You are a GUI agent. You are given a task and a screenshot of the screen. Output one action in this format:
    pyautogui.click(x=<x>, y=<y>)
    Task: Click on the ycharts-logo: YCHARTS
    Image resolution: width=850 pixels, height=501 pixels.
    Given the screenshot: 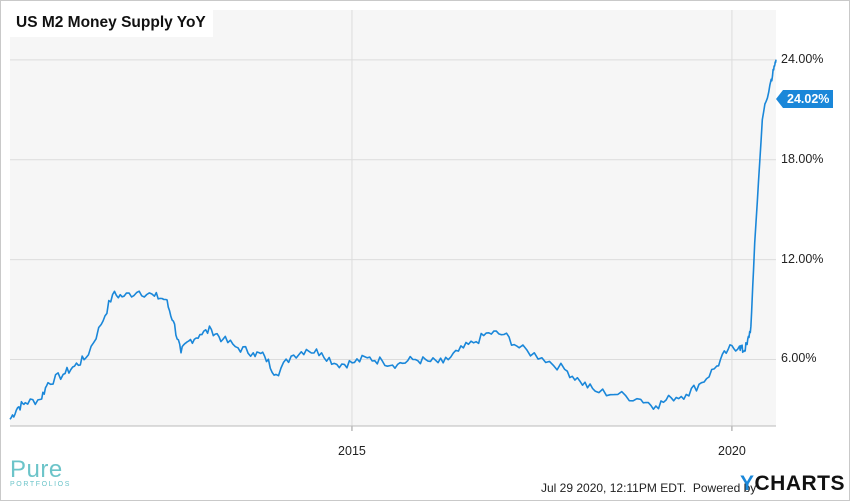 What is the action you would take?
    pyautogui.click(x=792, y=484)
    